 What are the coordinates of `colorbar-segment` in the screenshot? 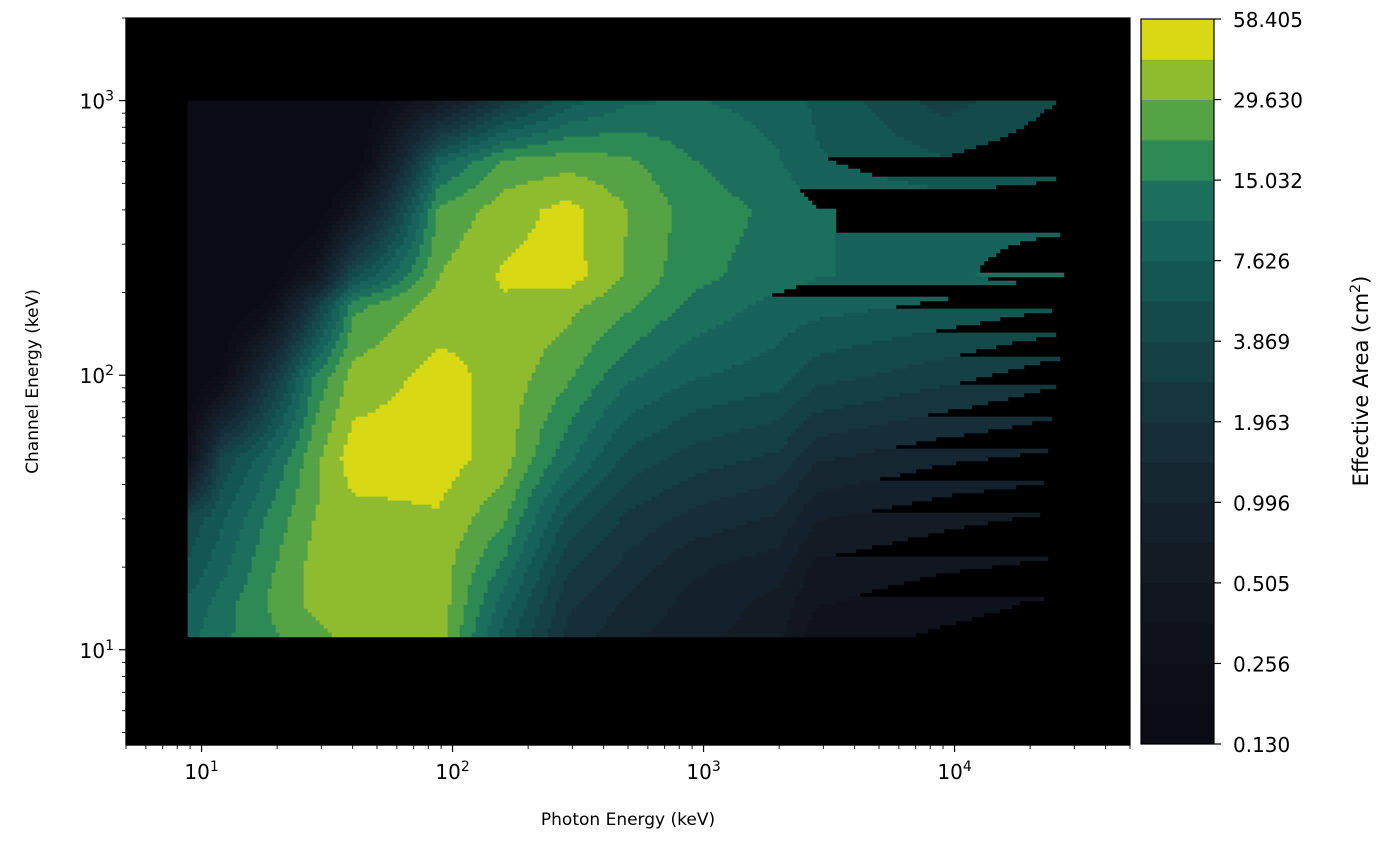 It's located at (1177, 724).